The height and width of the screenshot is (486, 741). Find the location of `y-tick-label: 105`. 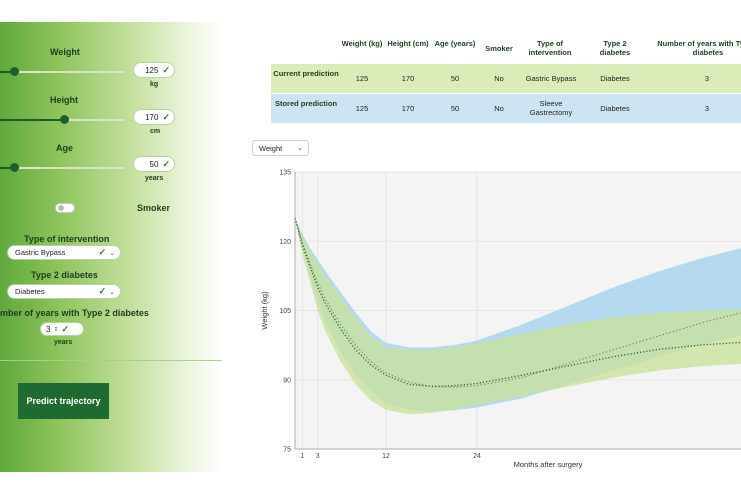

y-tick-label: 105 is located at coordinates (285, 311).